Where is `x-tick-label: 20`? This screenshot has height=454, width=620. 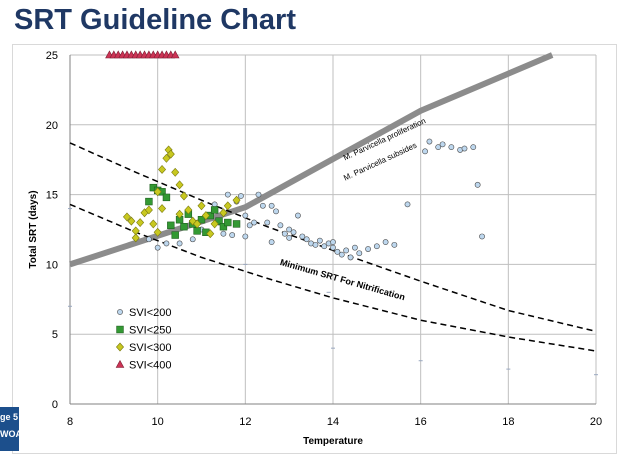 x-tick-label: 20 is located at coordinates (596, 422).